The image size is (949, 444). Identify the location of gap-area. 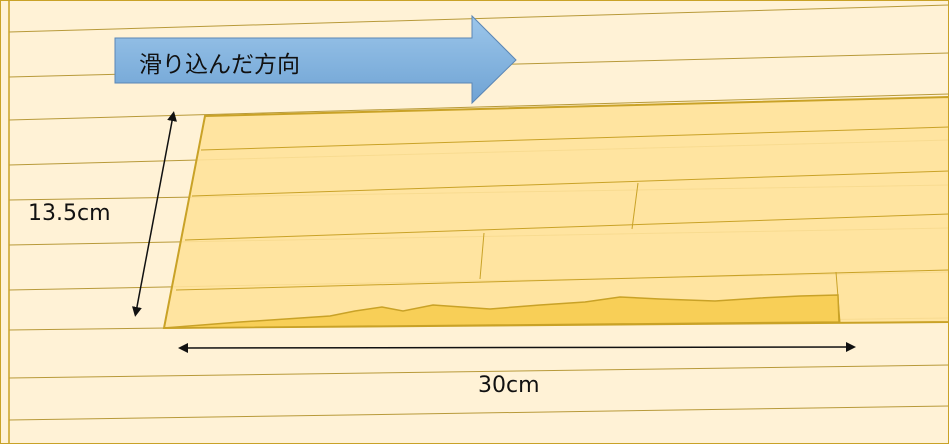
(501, 311).